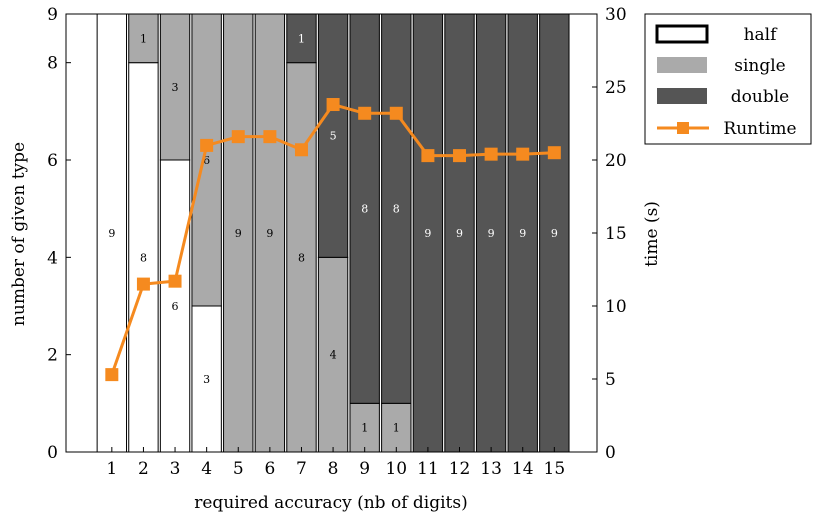 Image resolution: width=813 pixels, height=517 pixels. What do you see at coordinates (301, 469) in the screenshot?
I see `x-tick-label-7: 7` at bounding box center [301, 469].